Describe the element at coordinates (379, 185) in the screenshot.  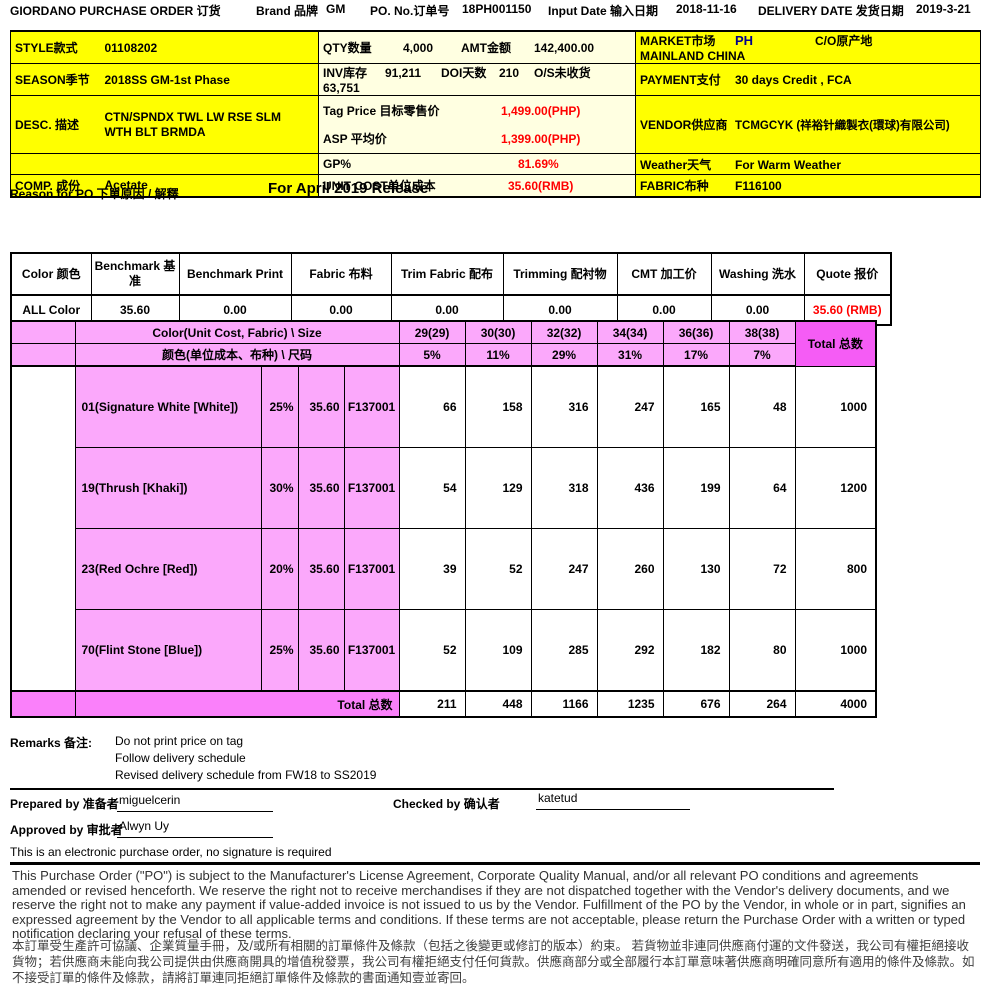
I see `unit-cost-label: UNIT COST单位成本` at that location.